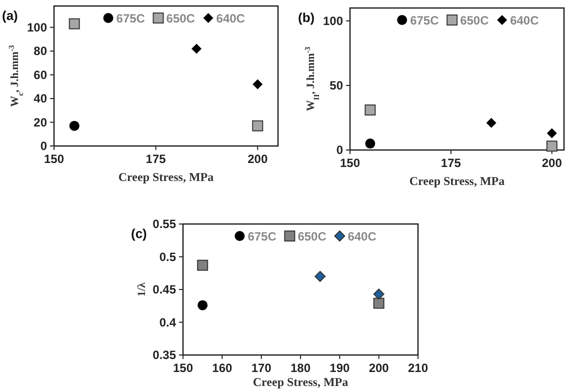  What do you see at coordinates (142, 289) in the screenshot?
I see `y-axis-title: 1/λ` at bounding box center [142, 289].